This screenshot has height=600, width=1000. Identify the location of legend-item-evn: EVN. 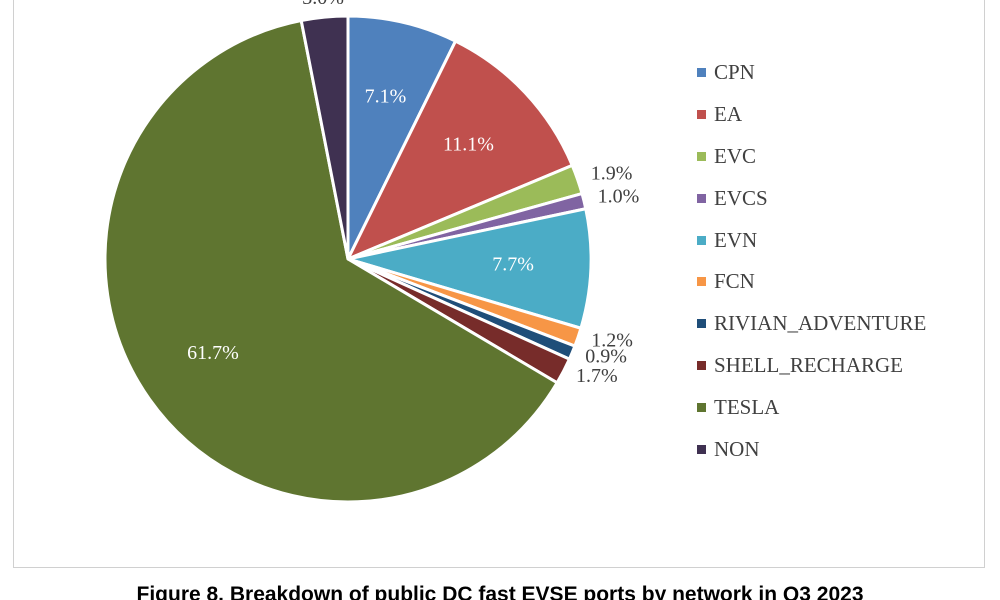
(842, 240).